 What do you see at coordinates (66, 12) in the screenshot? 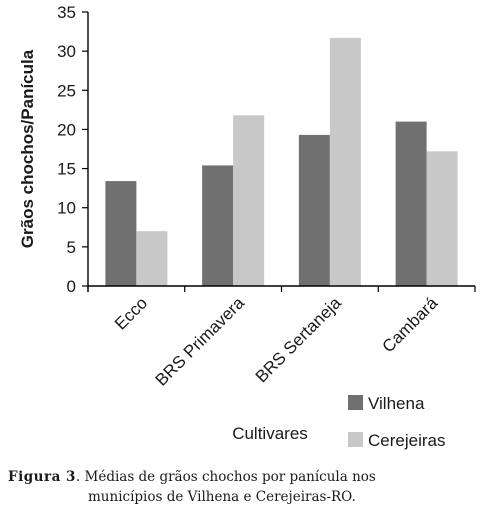
I see `y-tick-label: 35` at bounding box center [66, 12].